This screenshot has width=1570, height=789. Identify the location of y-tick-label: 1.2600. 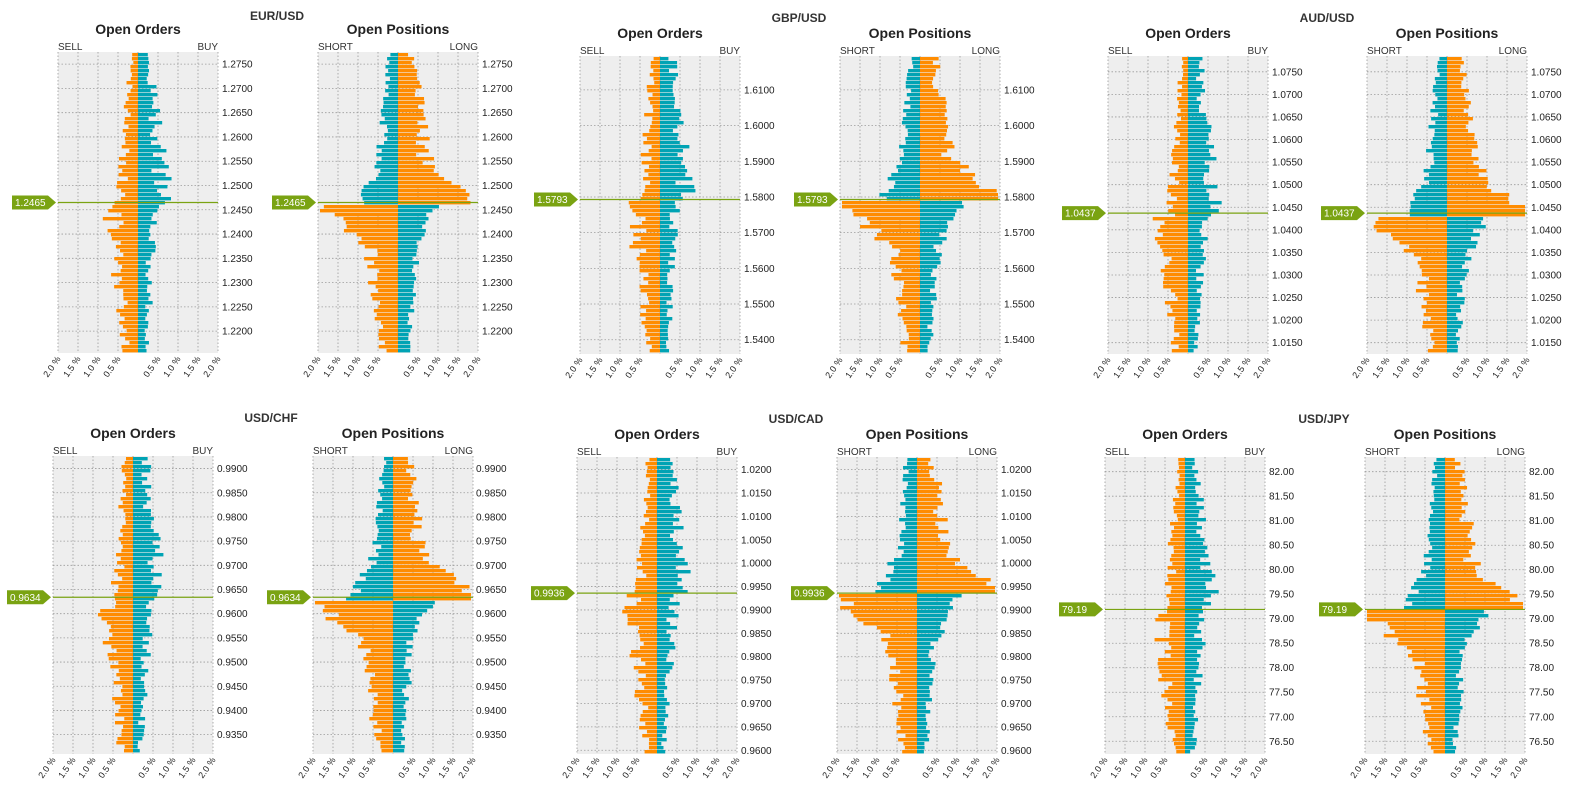
(497, 137).